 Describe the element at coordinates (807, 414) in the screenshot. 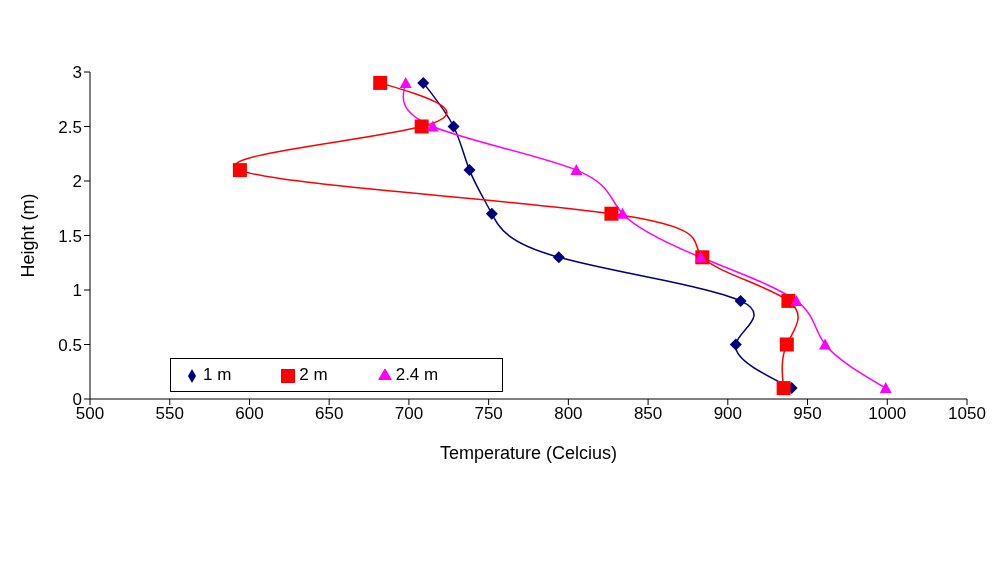

I see `x-tick-label: 950` at that location.